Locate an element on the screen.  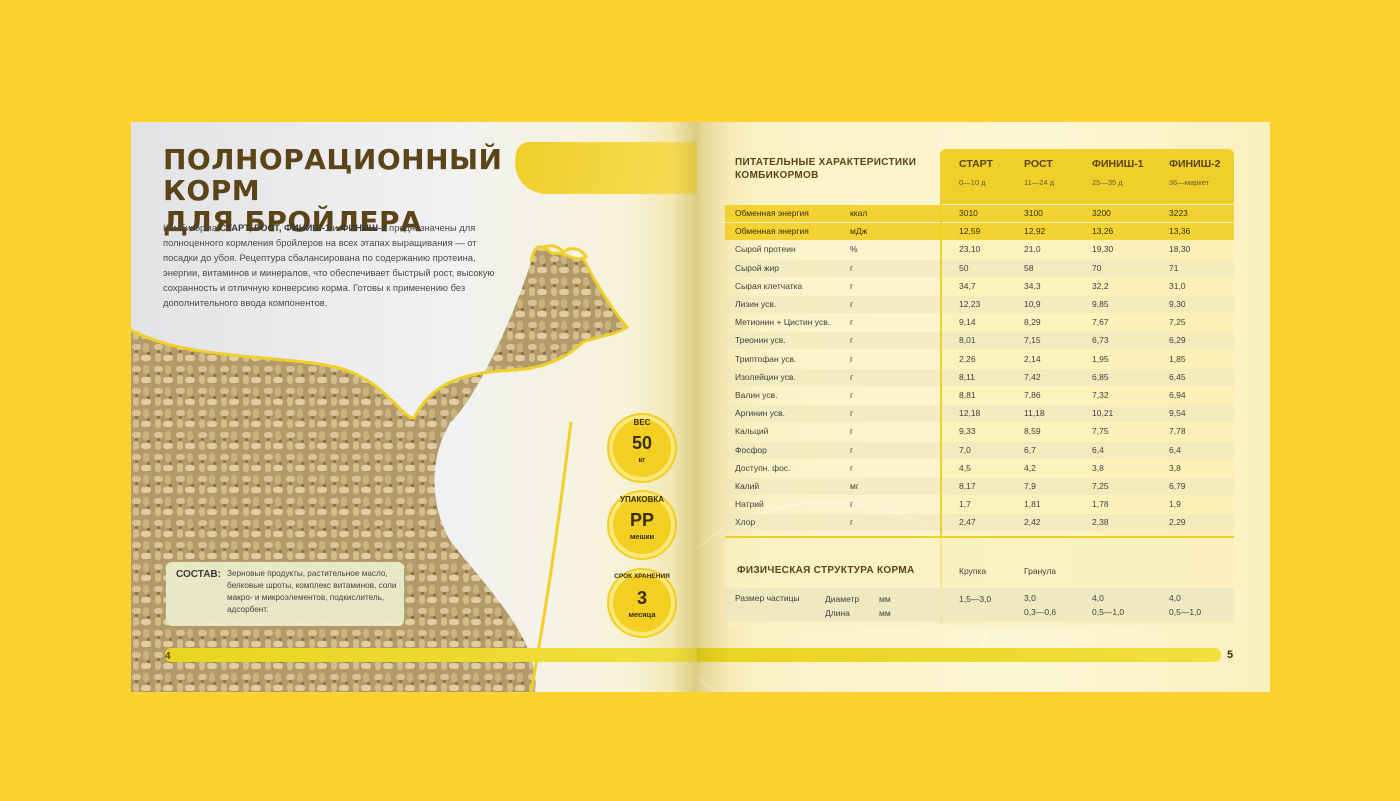
finish1-diameter: 4,0 is located at coordinates (1098, 598).